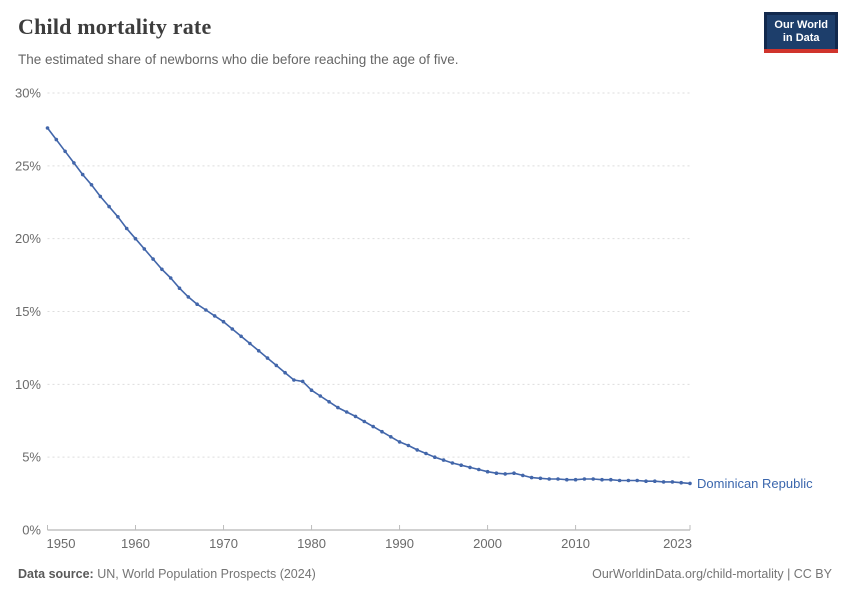 This screenshot has width=850, height=600. What do you see at coordinates (28, 384) in the screenshot?
I see `y-tick-label: 10%` at bounding box center [28, 384].